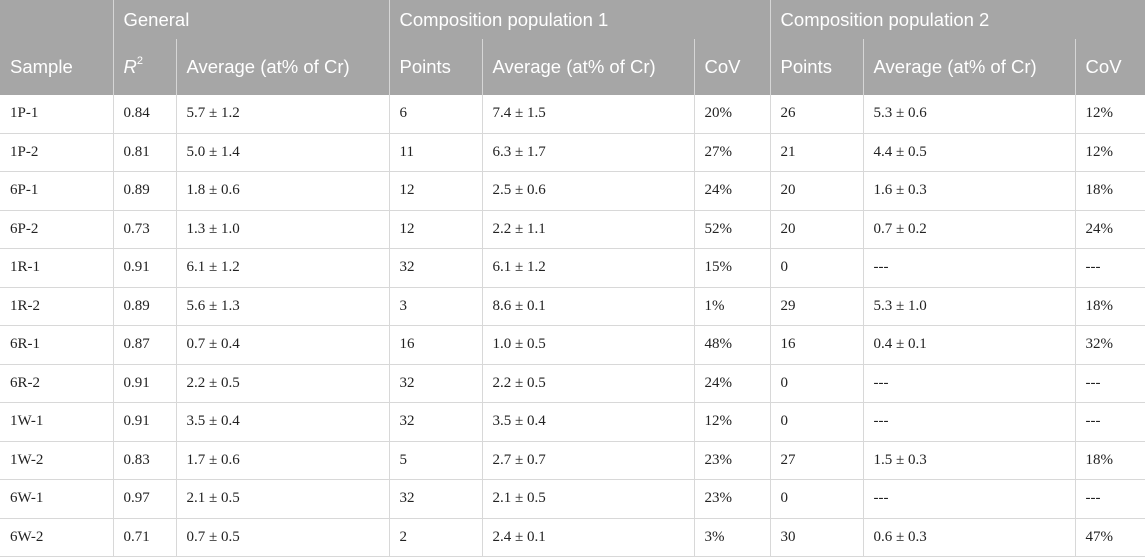 This screenshot has width=1145, height=558. Describe the element at coordinates (56, 537) in the screenshot. I see `cell-sample: 6W-2` at that location.